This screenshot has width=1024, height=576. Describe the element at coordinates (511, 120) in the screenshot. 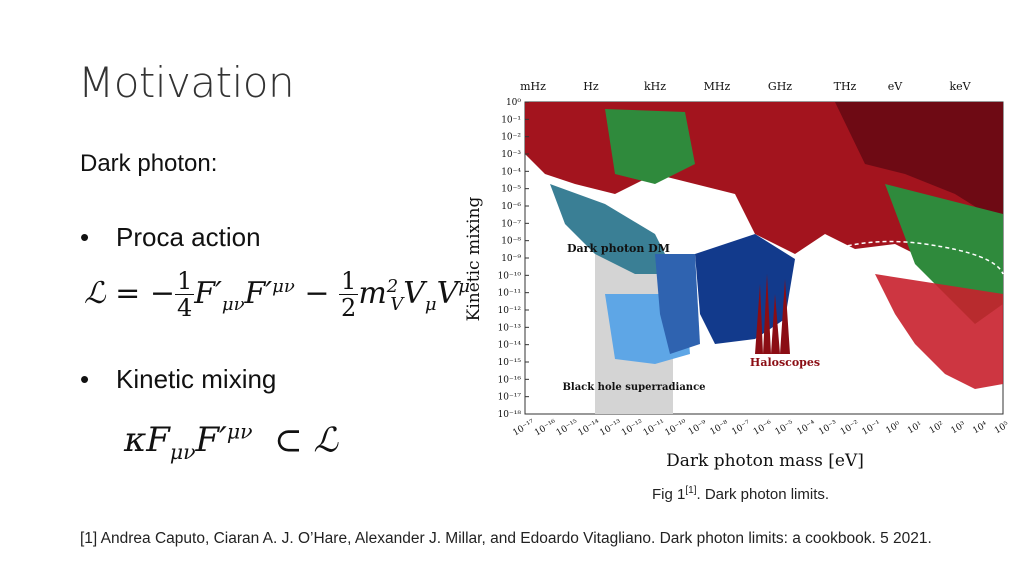

I see `y-tick-label: 10⁻¹` at that location.